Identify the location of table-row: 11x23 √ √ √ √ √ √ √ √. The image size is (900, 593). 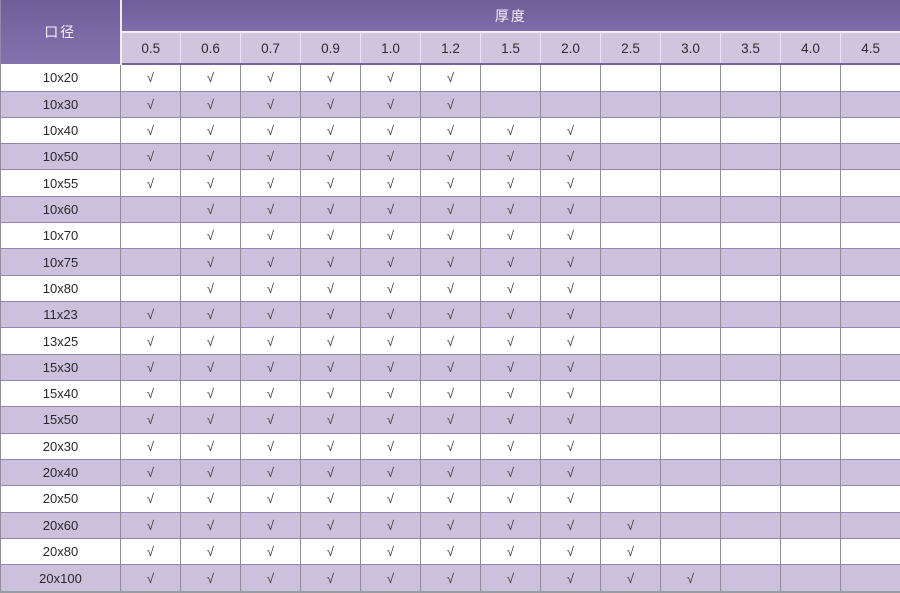
(450, 314).